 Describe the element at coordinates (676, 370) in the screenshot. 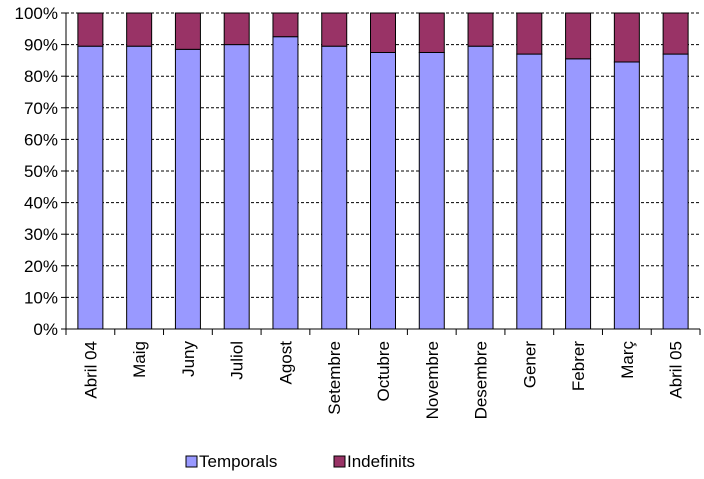

I see `x-tick-label: Abril 05` at that location.